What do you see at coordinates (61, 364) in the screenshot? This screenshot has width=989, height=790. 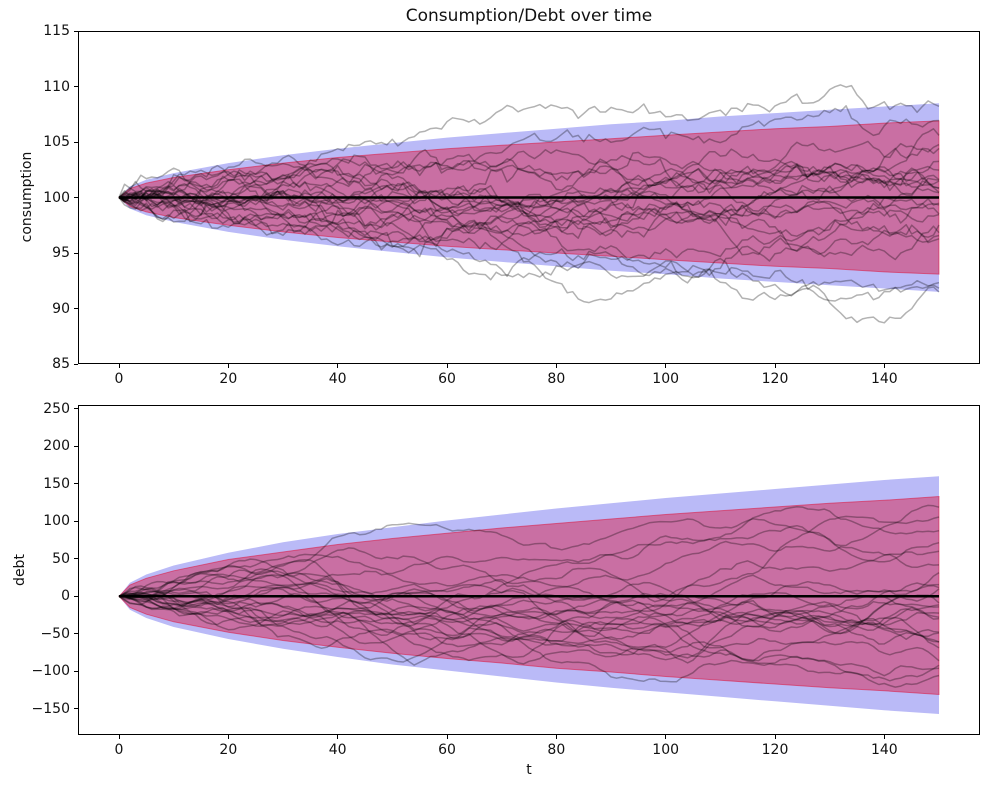 I see `y-tick-label: 85` at bounding box center [61, 364].